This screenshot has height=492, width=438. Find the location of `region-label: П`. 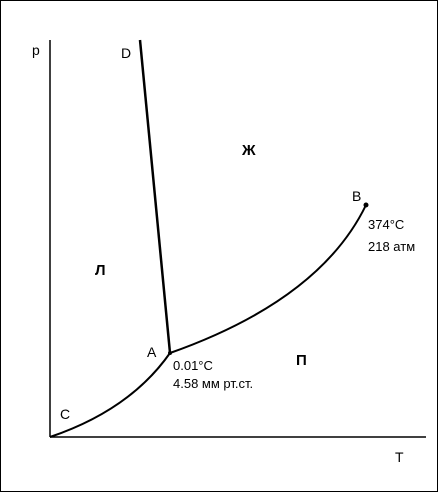

region-label: П is located at coordinates (301, 360).